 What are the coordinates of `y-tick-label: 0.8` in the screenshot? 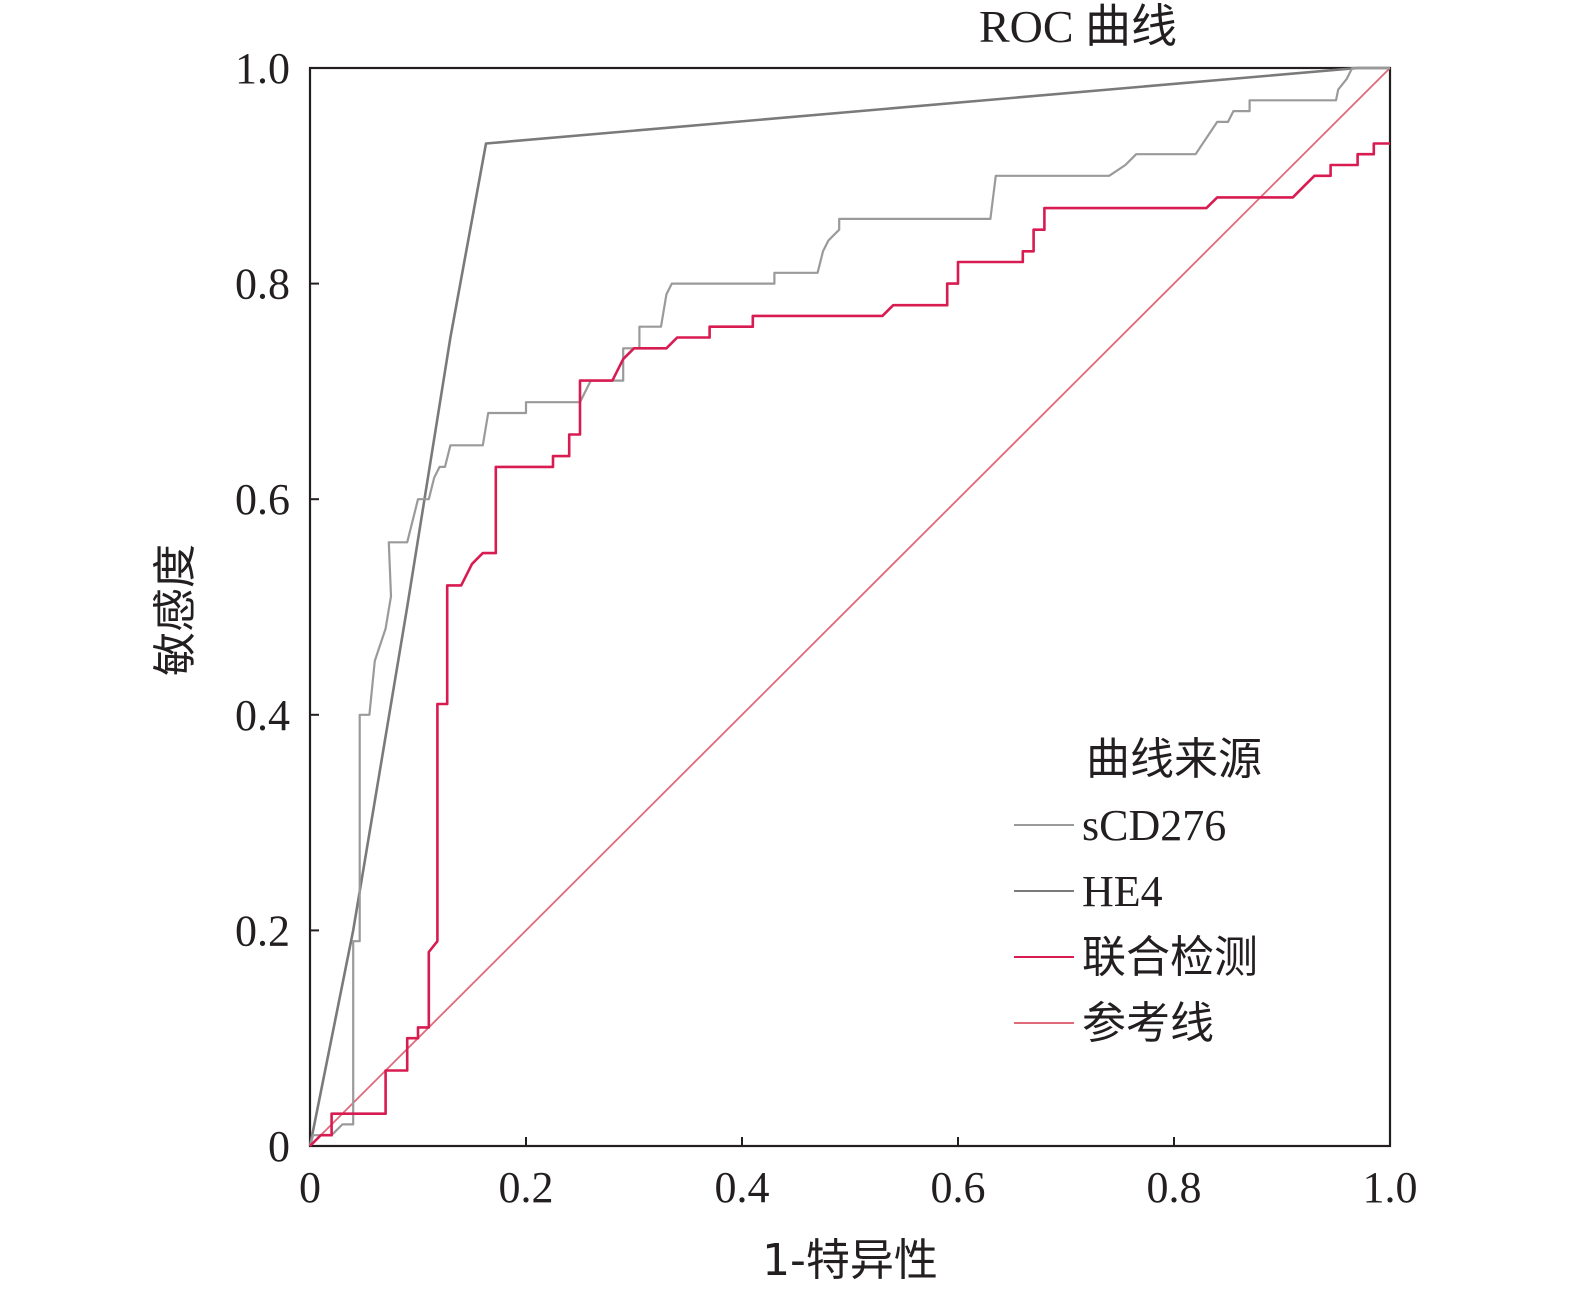 It's located at (262, 284).